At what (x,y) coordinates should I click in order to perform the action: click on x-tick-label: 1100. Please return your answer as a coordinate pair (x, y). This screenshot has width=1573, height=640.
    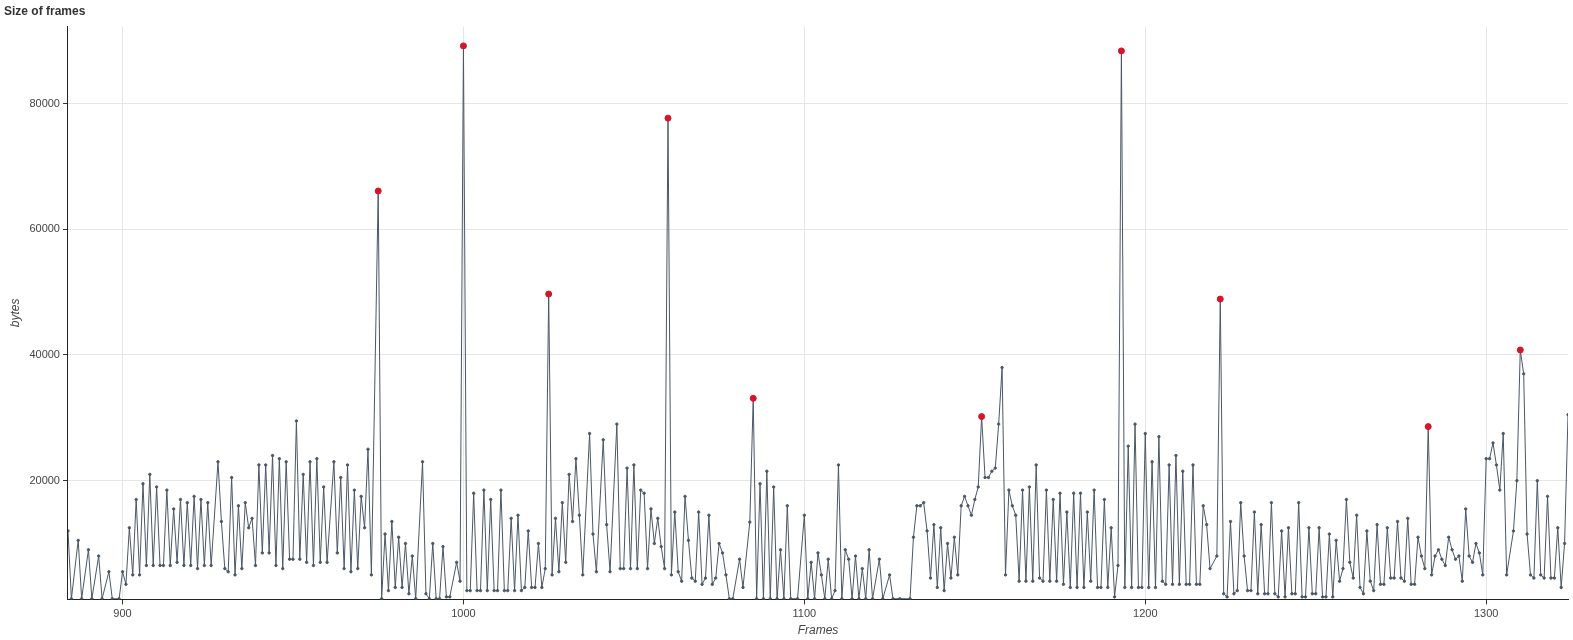
    Looking at the image, I should click on (804, 613).